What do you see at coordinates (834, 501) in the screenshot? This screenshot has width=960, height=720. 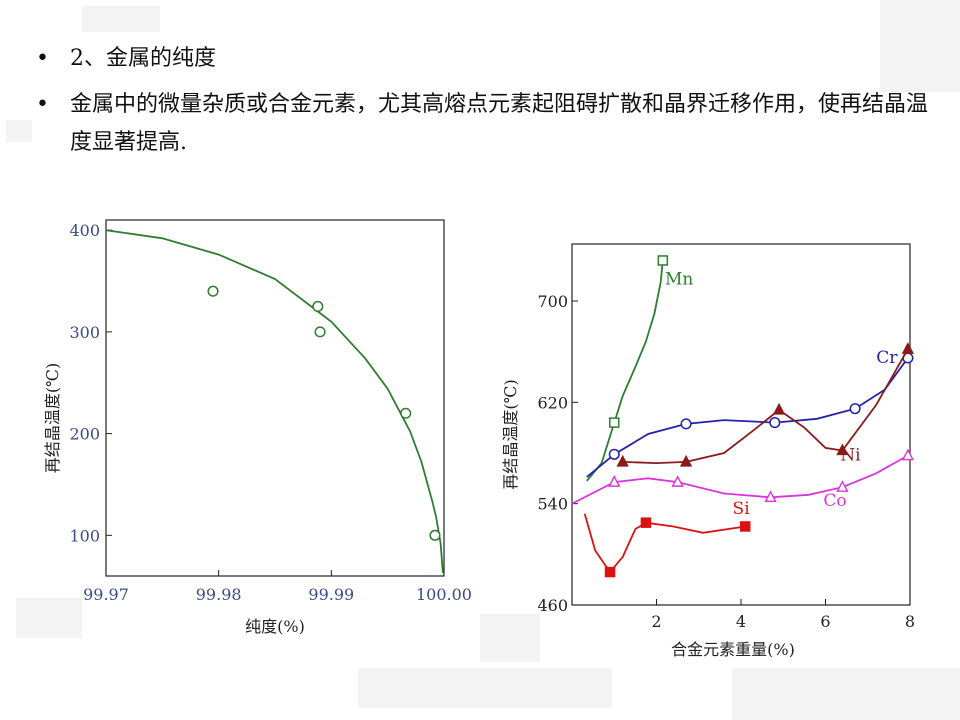 I see `series-label: Co` at bounding box center [834, 501].